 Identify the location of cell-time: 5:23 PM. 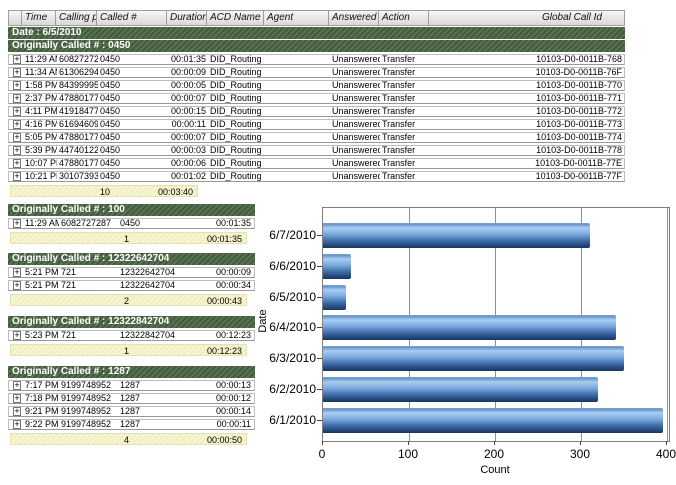
(42, 335).